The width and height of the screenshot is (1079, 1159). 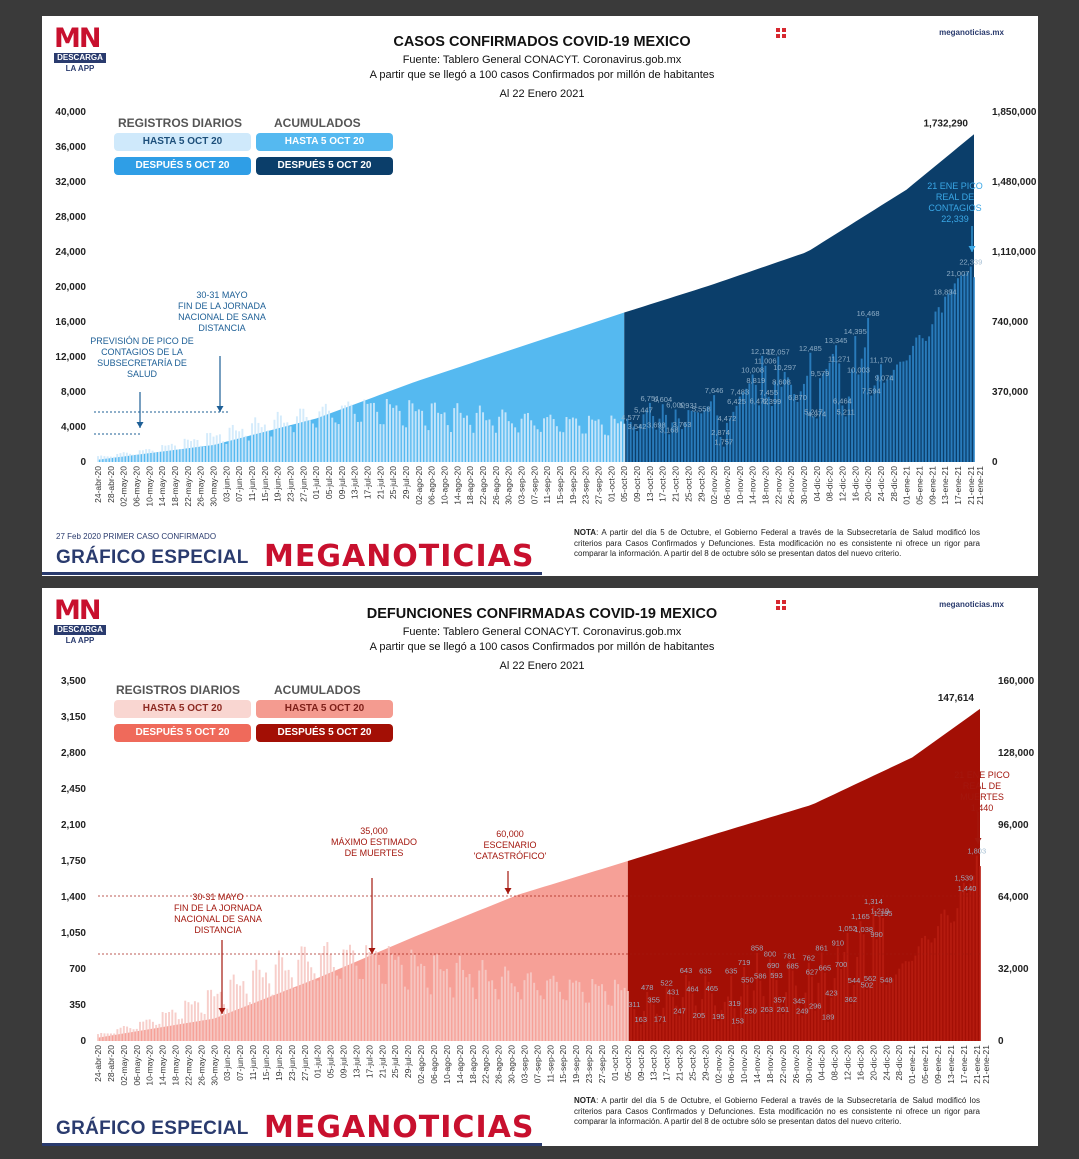 I want to click on x-axis-tick: 13-jul-20, so click(x=356, y=1061).